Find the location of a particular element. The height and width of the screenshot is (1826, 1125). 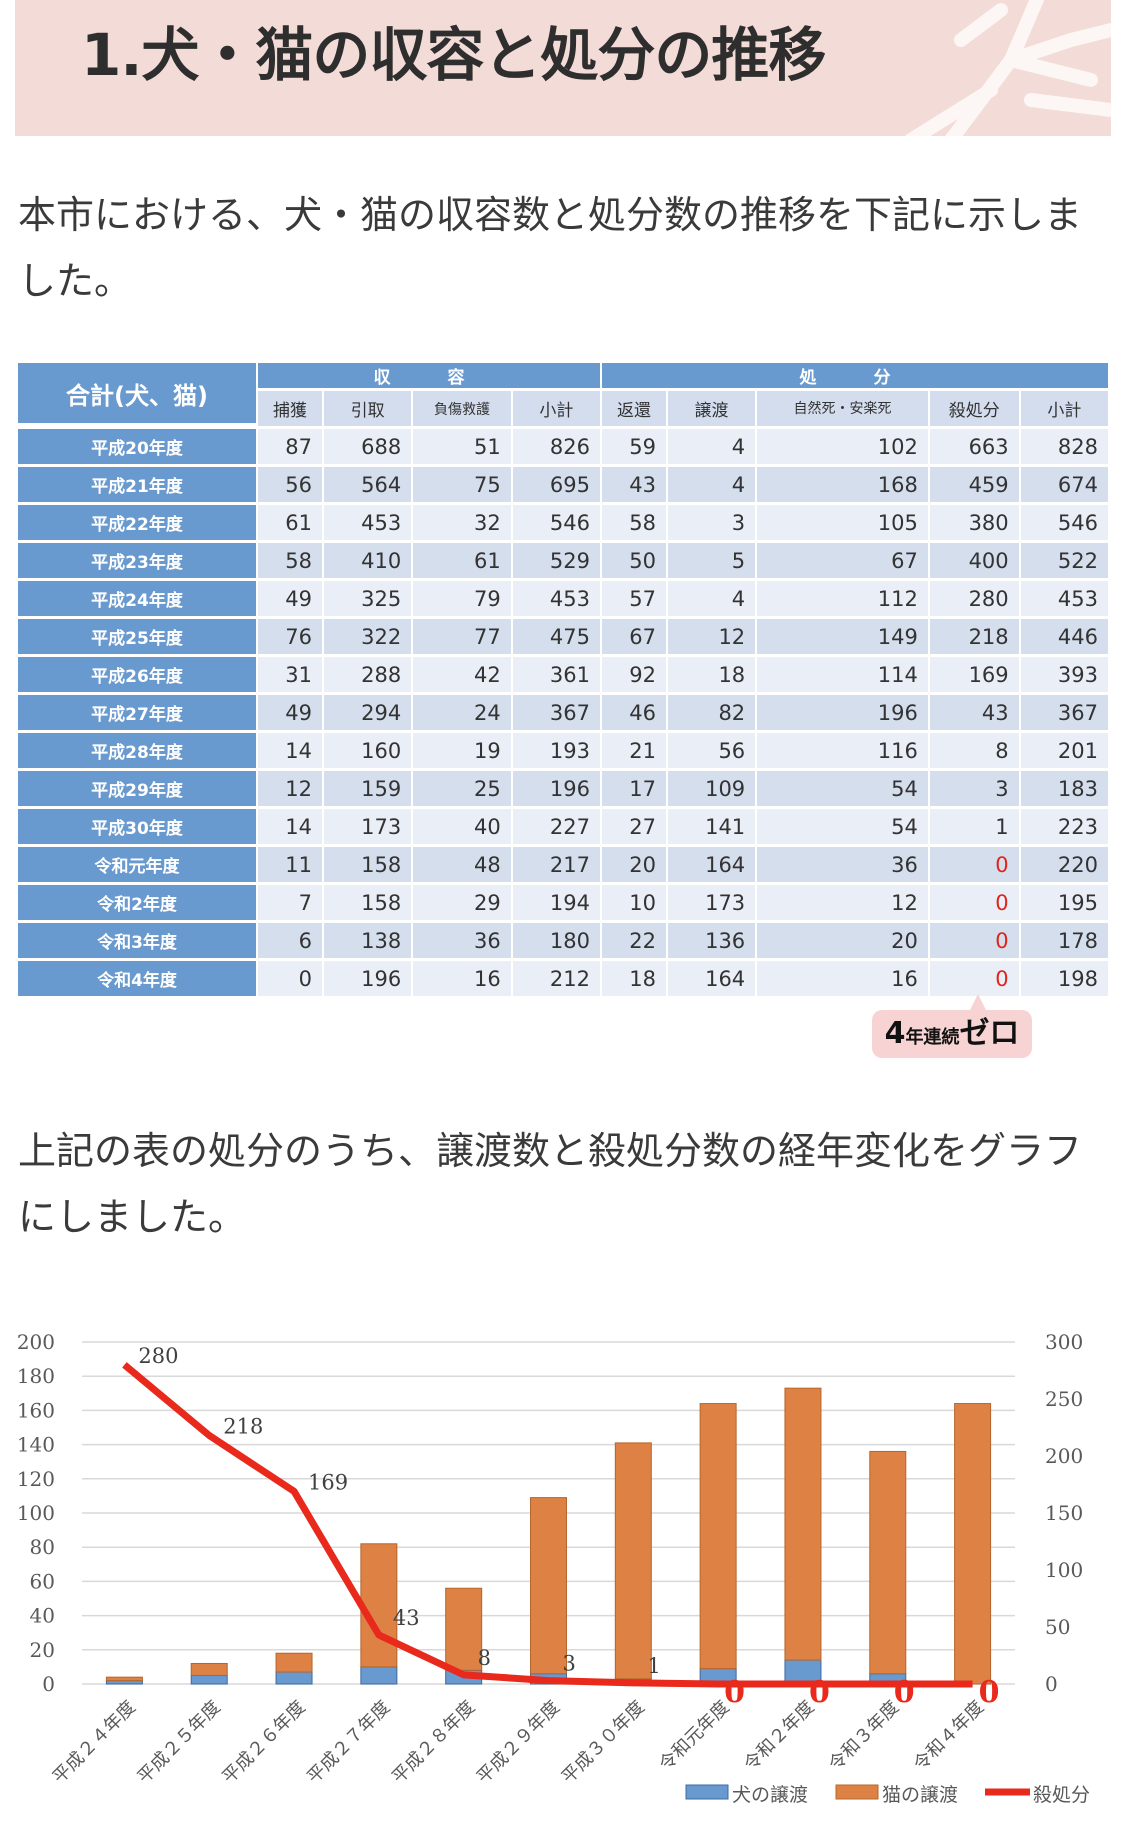

left-axis-tick: 20 is located at coordinates (42, 1650).